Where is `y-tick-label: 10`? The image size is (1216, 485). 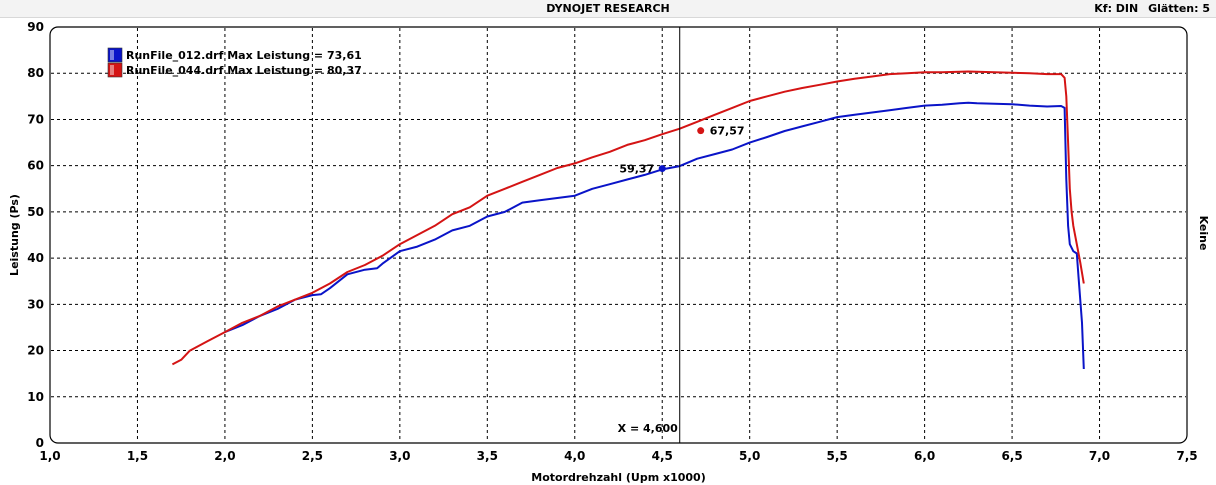 y-tick-label: 10 is located at coordinates (35, 397).